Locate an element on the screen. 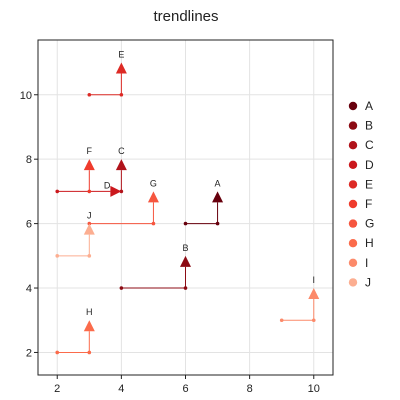  legend-item-I: I is located at coordinates (358, 263).